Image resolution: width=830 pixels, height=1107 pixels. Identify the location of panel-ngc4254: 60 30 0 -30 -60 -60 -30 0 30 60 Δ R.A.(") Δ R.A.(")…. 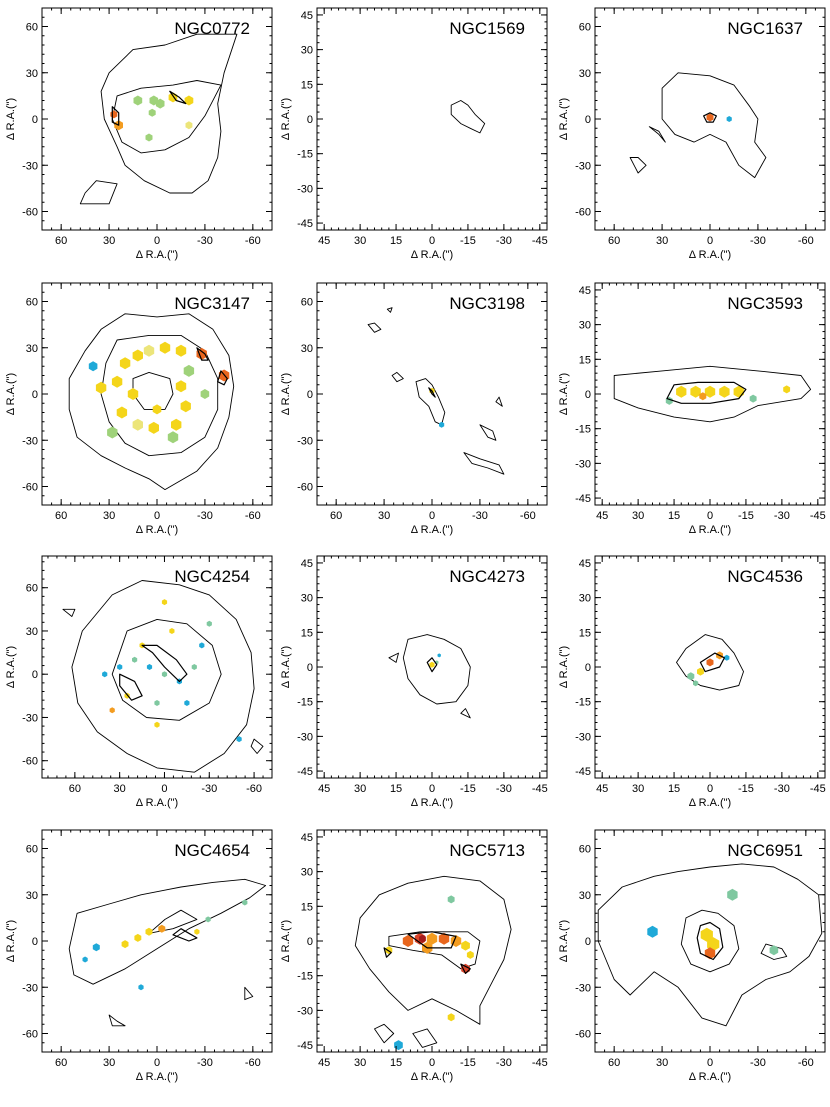
(139, 682).